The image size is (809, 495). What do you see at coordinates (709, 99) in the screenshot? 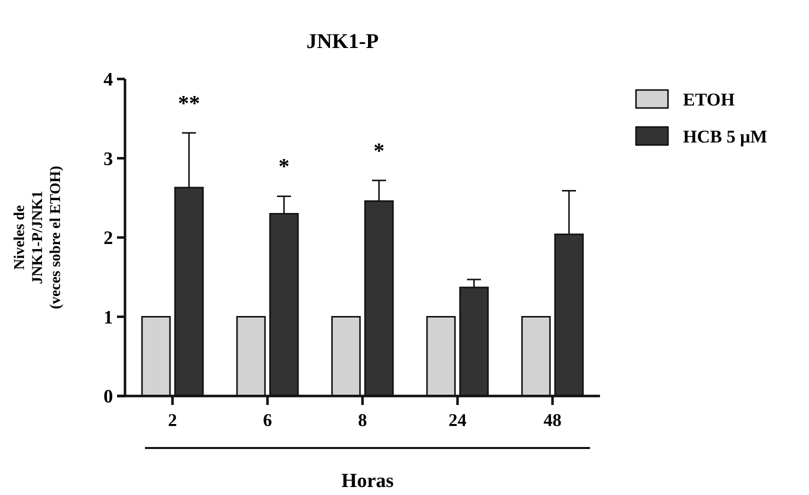
I see `legend-label: ETOH` at bounding box center [709, 99].